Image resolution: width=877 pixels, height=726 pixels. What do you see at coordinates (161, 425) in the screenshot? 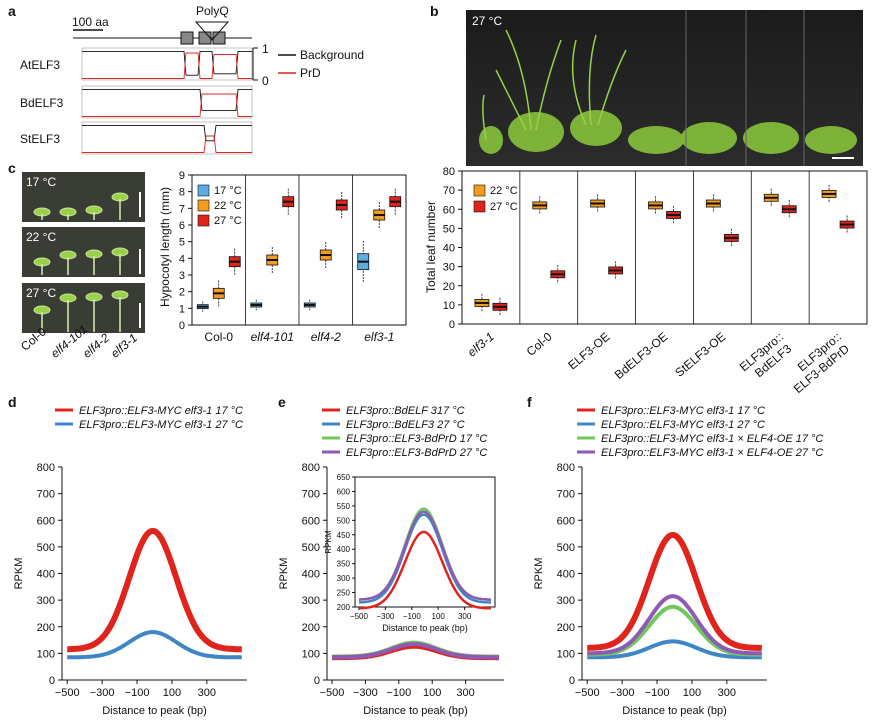
I see `legend-label: ELF3pro::ELF3-MYC elf3-1 27 °C` at bounding box center [161, 425].